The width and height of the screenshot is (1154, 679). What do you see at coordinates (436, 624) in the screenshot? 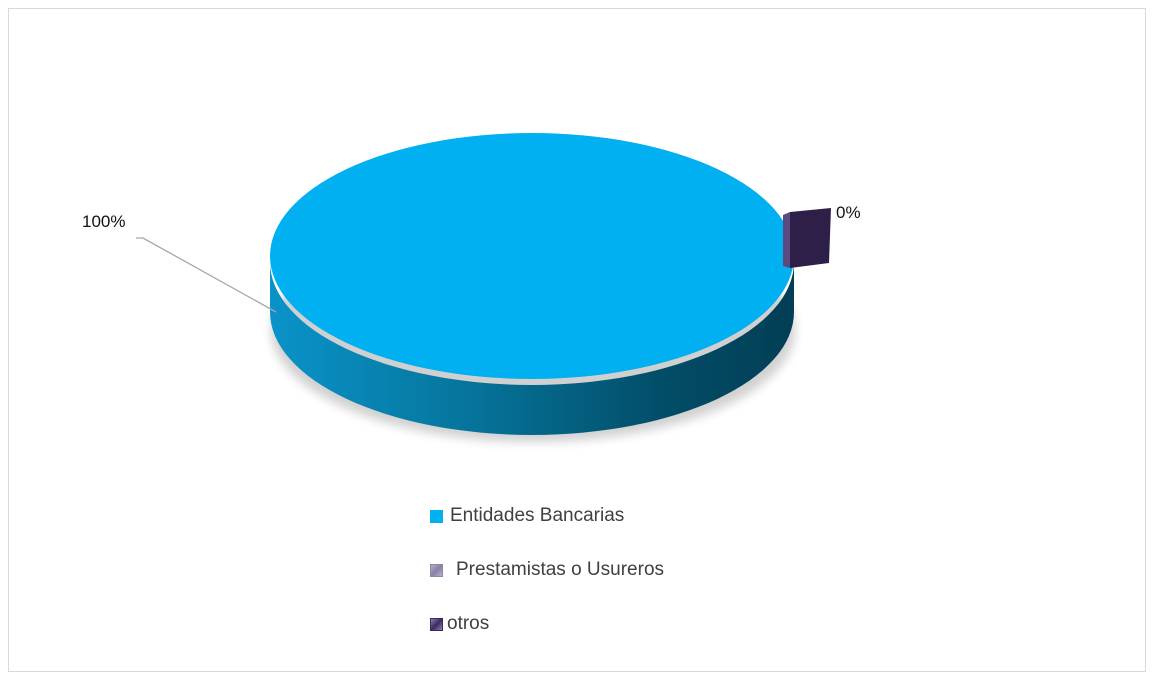
I see `legend-swatch-otros` at bounding box center [436, 624].